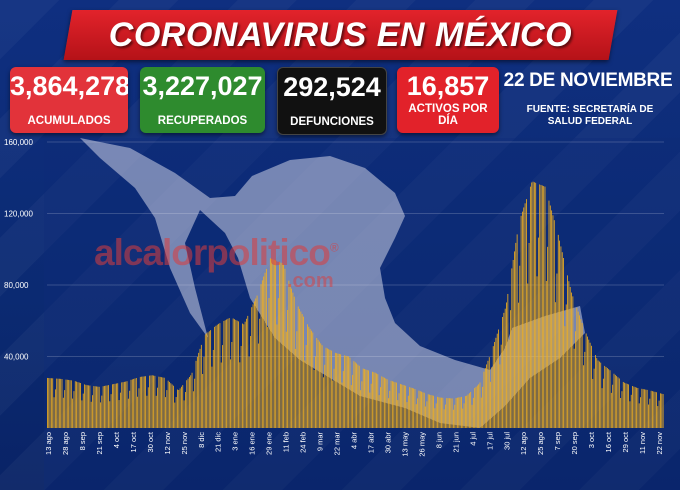 The image size is (680, 490). Describe the element at coordinates (590, 121) in the screenshot. I see `source-line-2: SALUD FEDERAL` at that location.